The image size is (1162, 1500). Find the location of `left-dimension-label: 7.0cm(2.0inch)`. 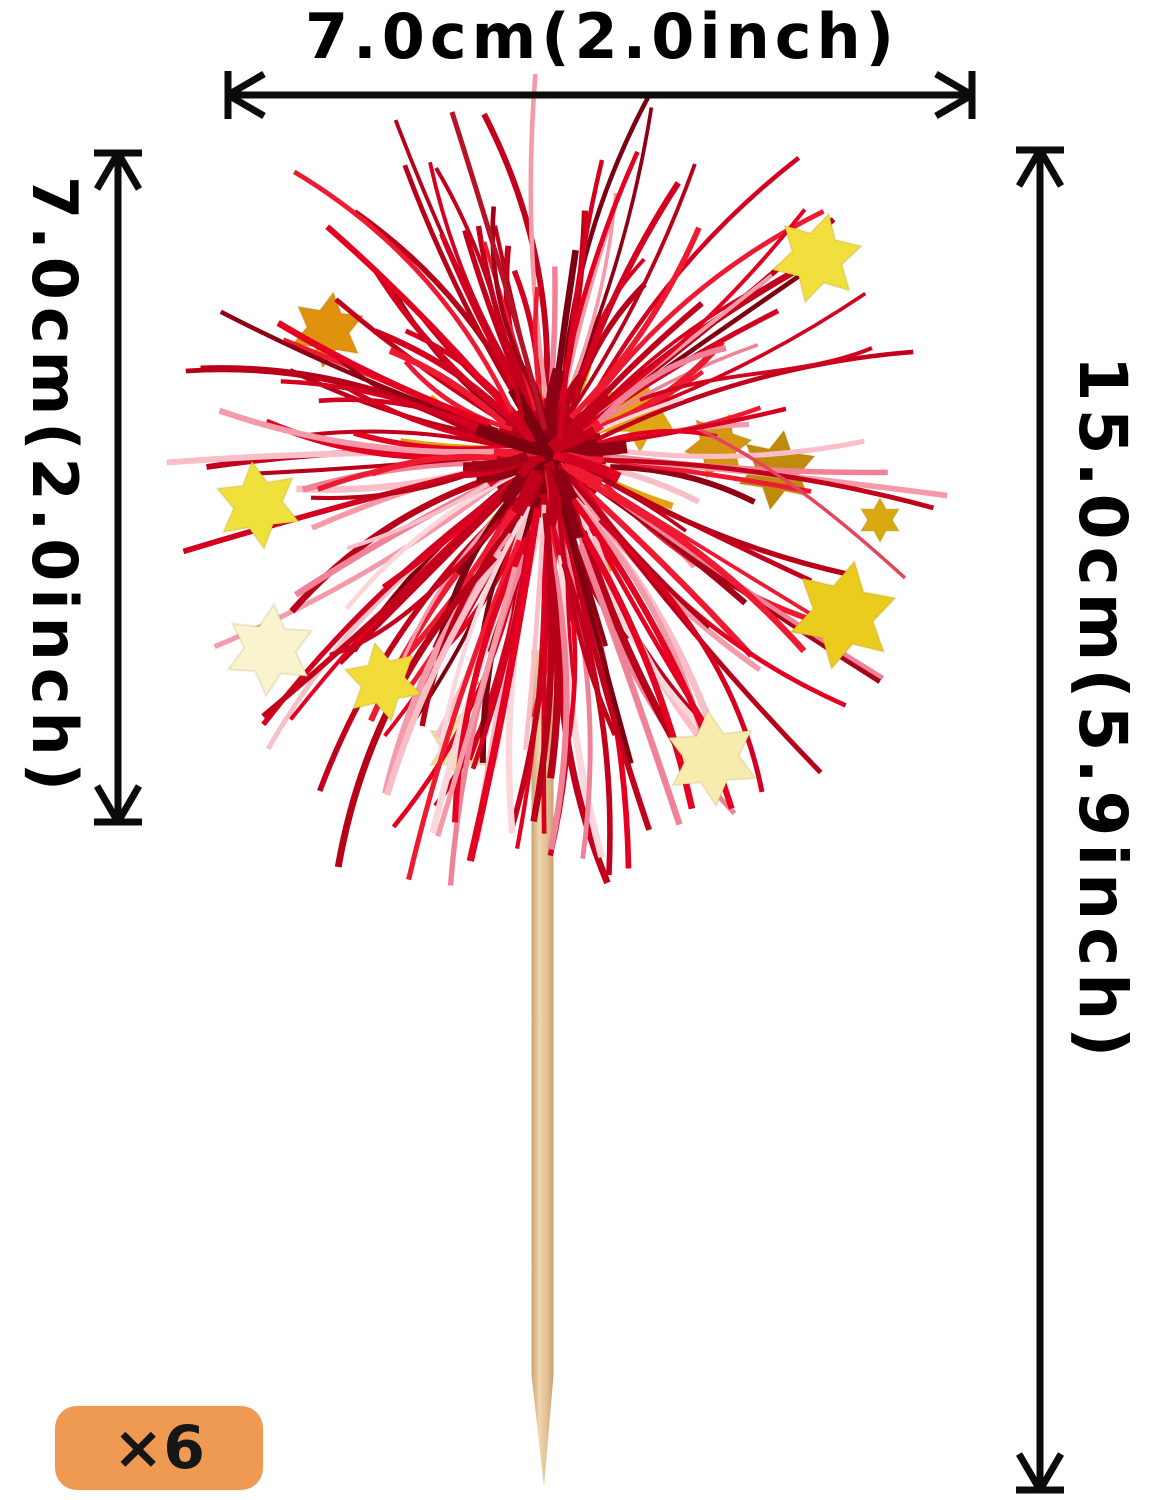

left-dimension-label: 7.0cm(2.0inch) is located at coordinates (54, 487).